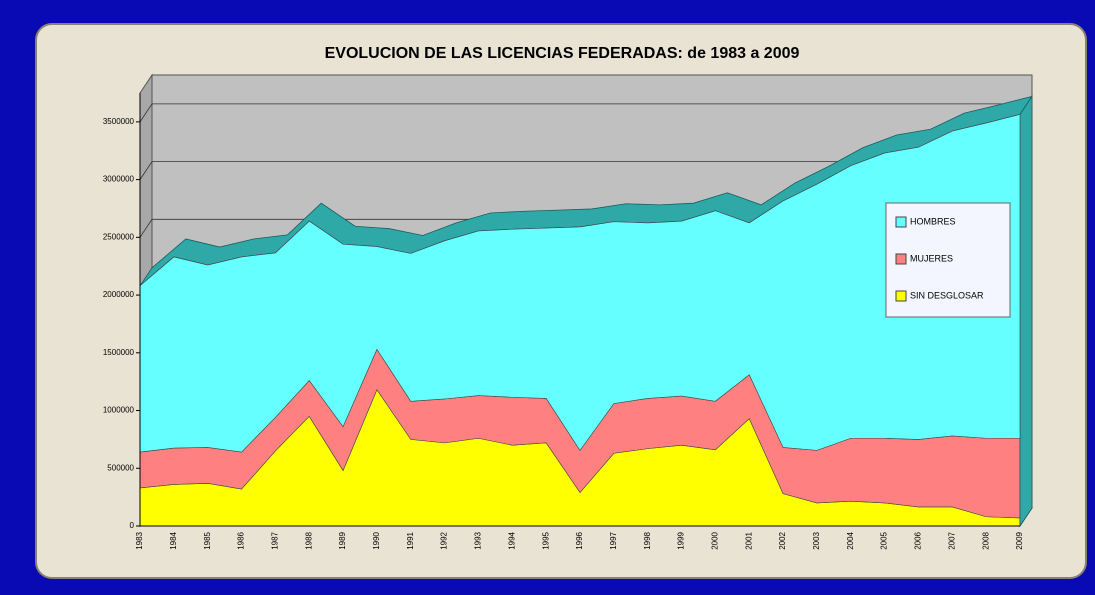 The width and height of the screenshot is (1095, 595). I want to click on legend-label: MUJERES, so click(931, 258).